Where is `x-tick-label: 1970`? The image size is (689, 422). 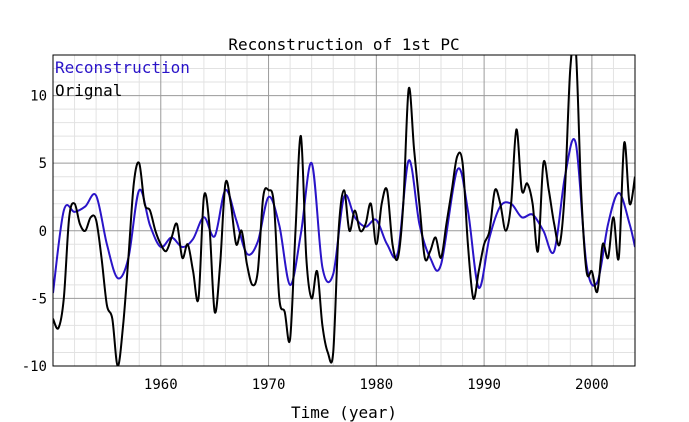
x-tick-label: 1970 is located at coordinates (269, 385).